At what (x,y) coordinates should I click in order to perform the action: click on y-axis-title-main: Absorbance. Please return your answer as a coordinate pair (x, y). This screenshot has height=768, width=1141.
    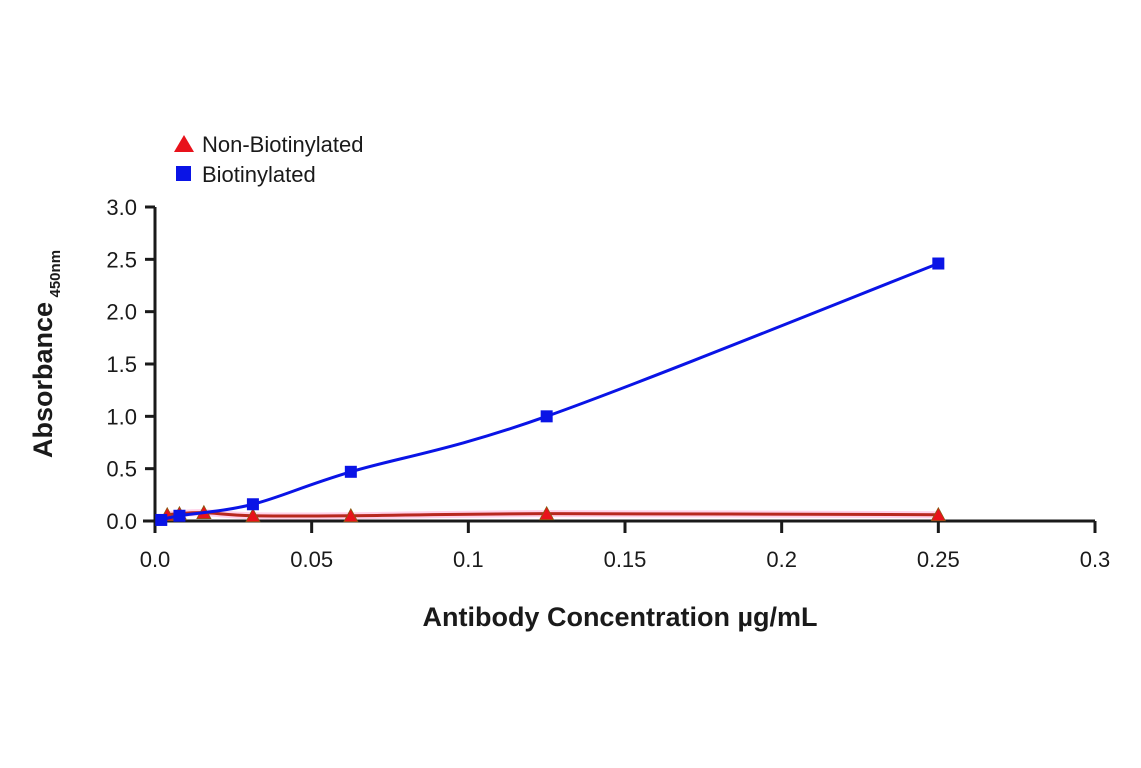
    Looking at the image, I should click on (43, 380).